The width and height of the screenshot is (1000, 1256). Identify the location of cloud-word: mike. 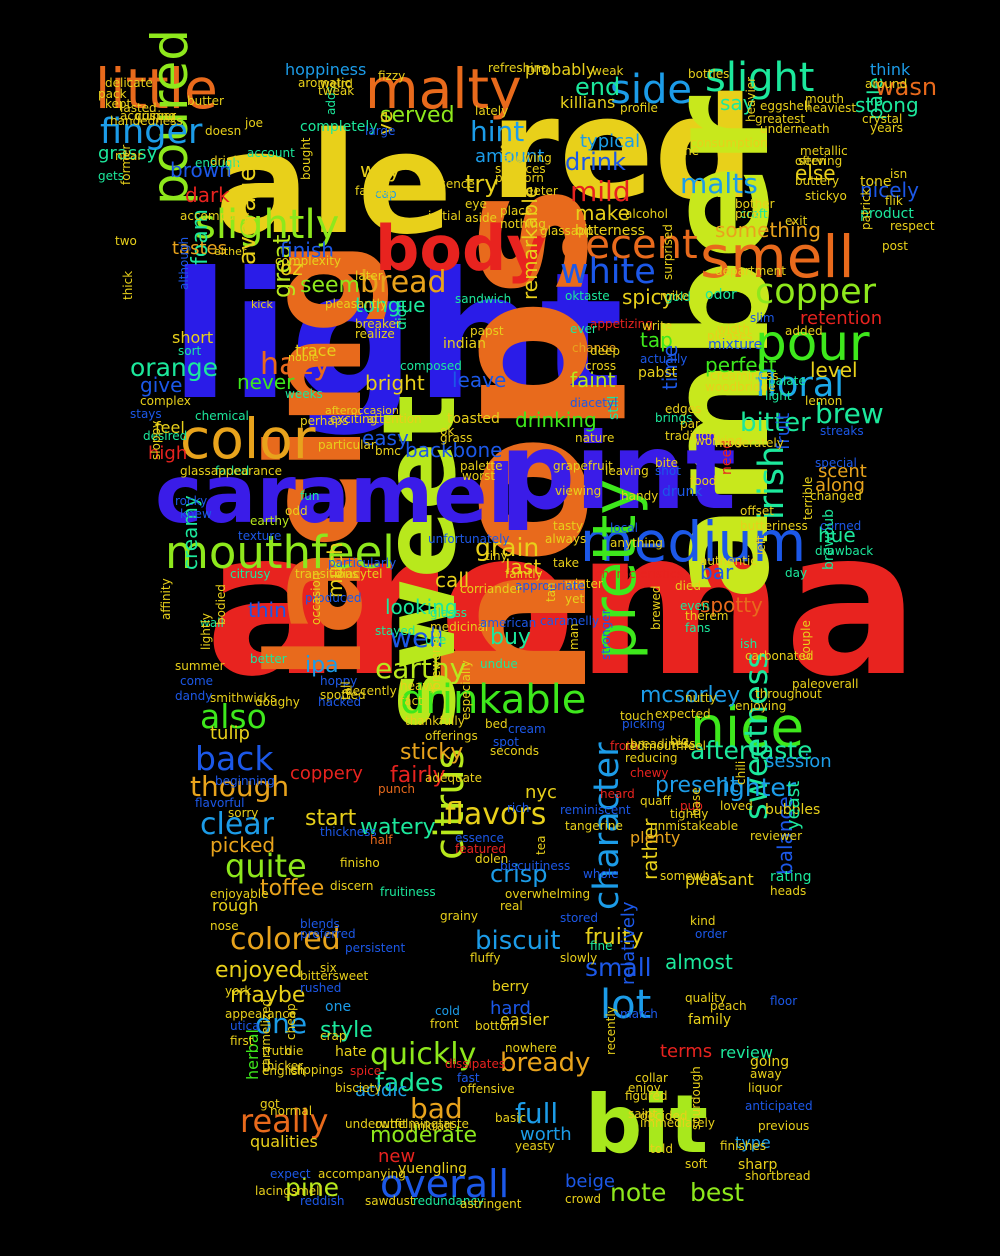
(674, 296).